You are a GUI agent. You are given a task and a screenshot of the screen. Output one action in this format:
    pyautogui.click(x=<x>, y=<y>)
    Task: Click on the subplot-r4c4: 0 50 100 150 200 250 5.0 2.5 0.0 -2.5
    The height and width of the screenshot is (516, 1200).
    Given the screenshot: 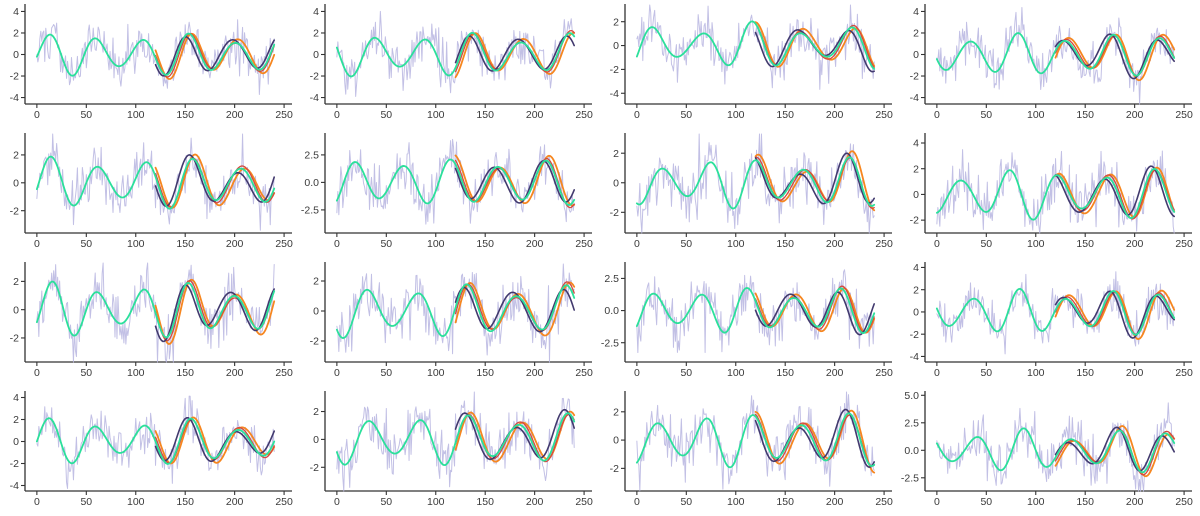 What is the action you would take?
    pyautogui.click(x=1050, y=451)
    